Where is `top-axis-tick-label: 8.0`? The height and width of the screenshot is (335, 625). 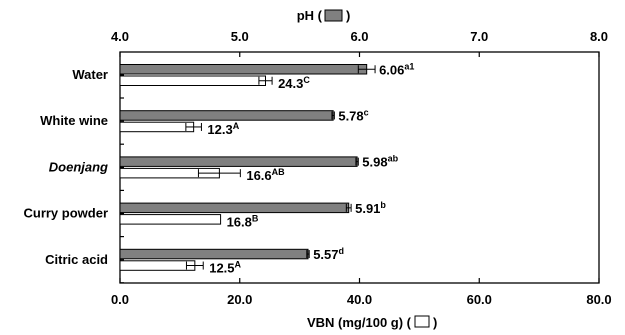
top-axis-tick-label: 8.0 is located at coordinates (599, 36).